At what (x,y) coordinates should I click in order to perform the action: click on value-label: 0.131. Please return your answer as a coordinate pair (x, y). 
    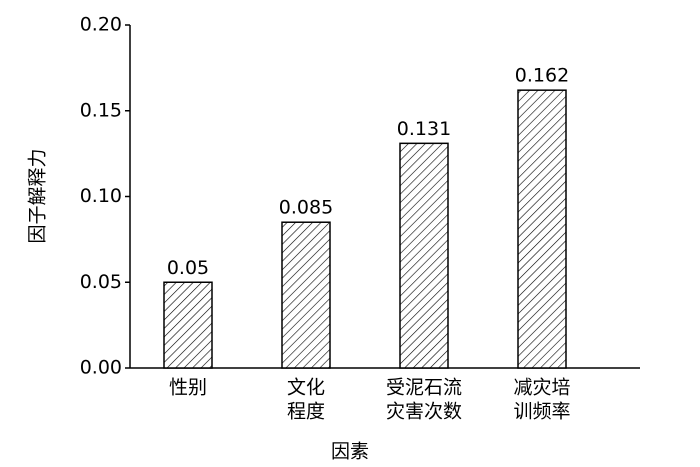
    Looking at the image, I should click on (424, 129).